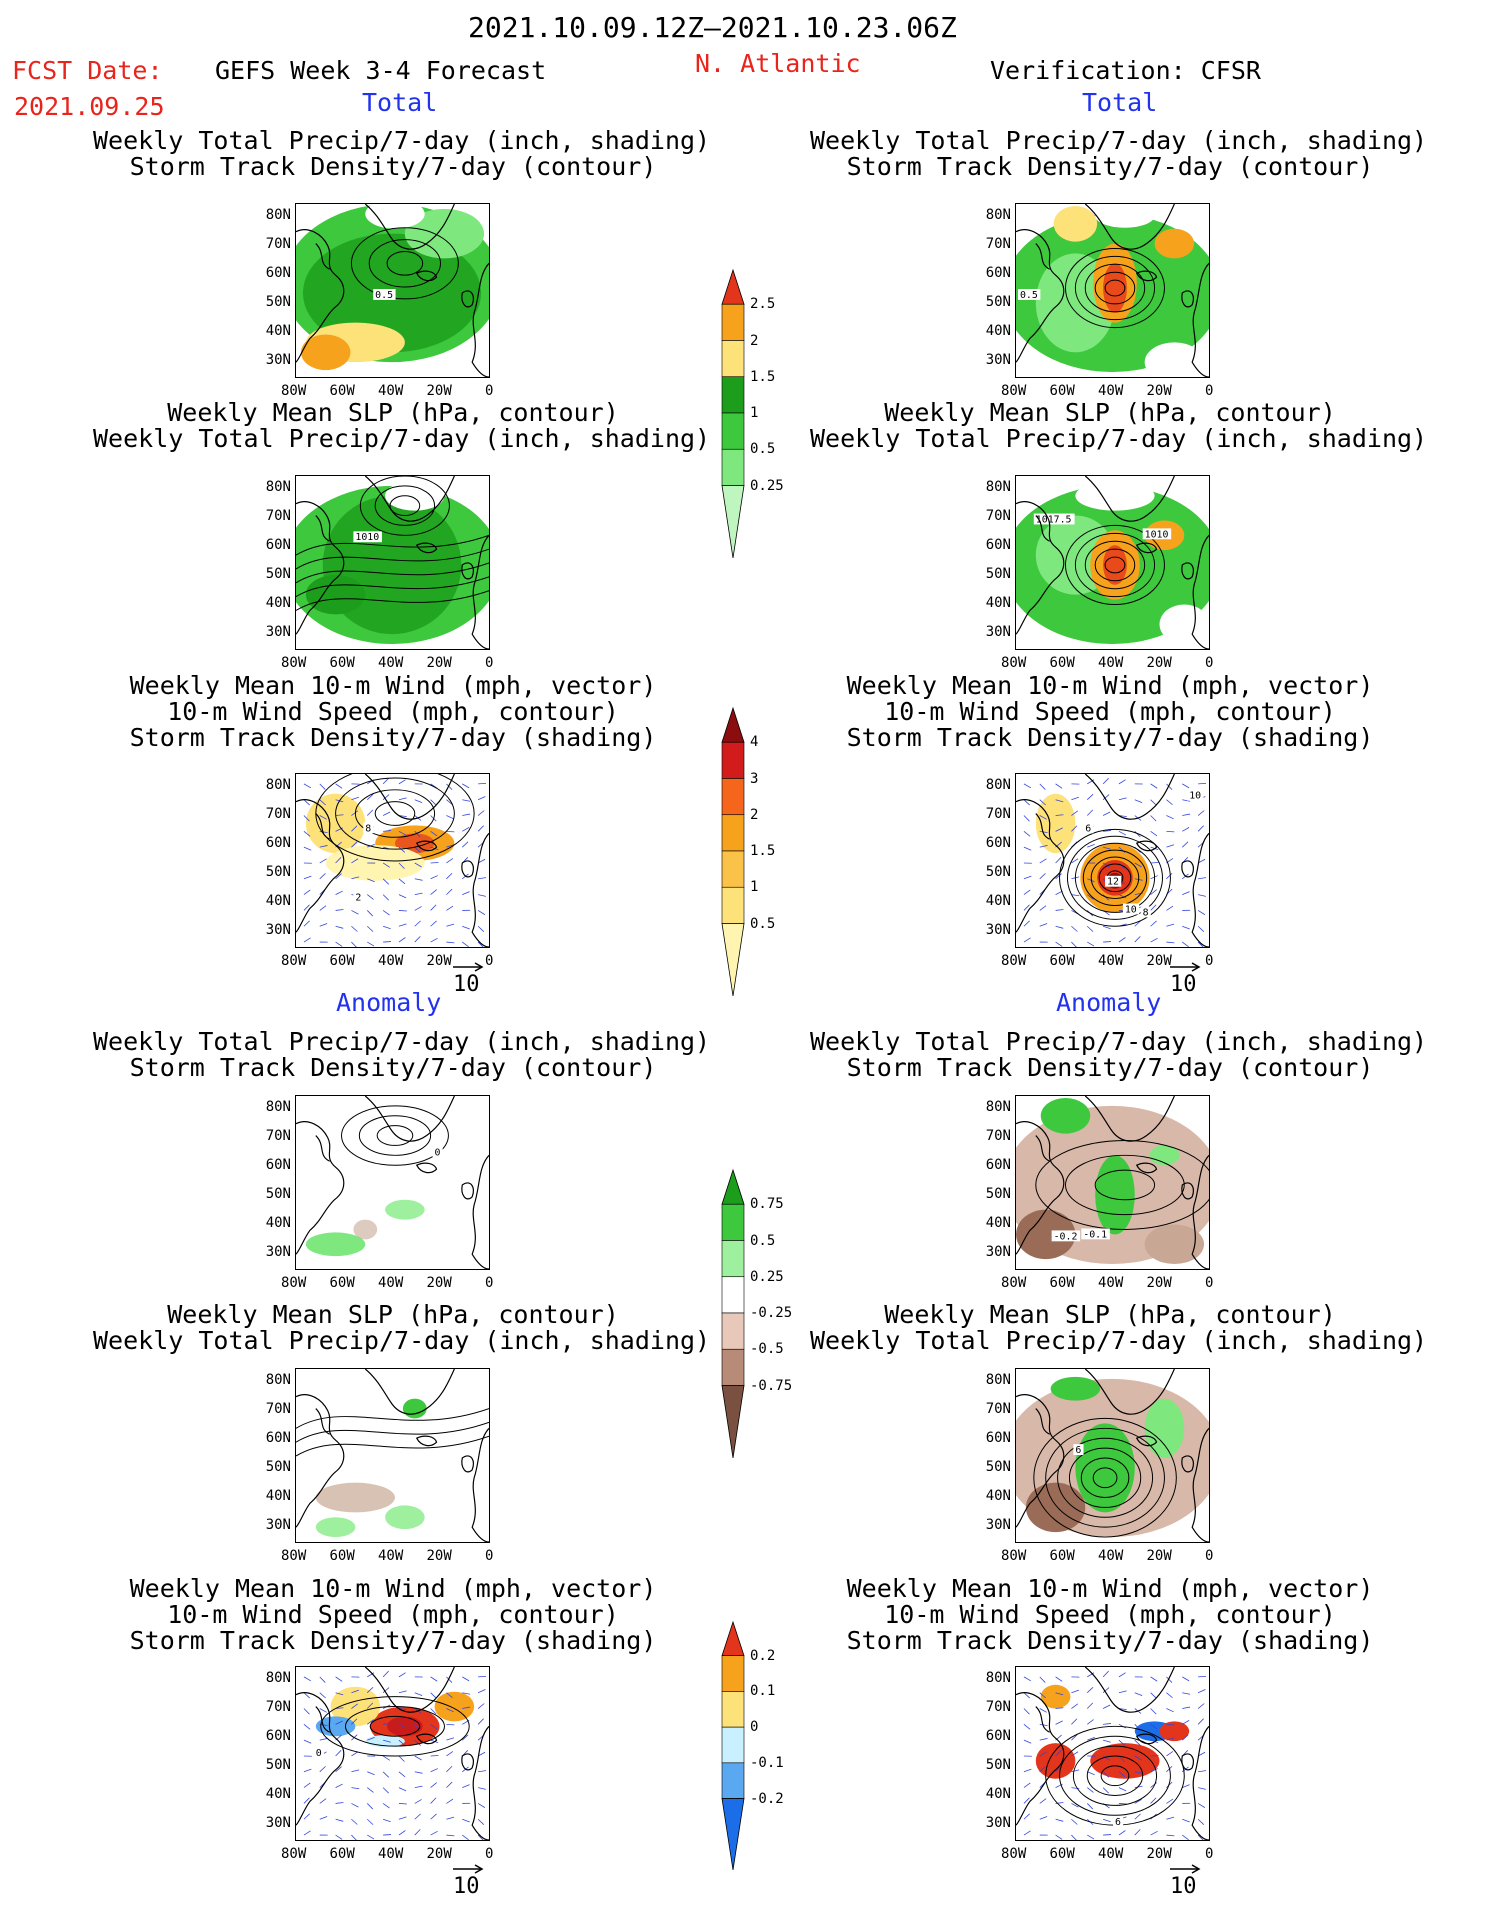  I want to click on map-panel-r1-c1: 0.5, so click(392, 290).